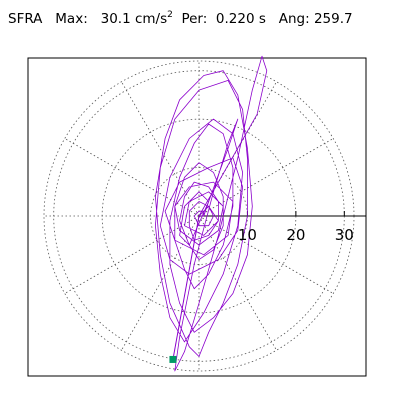  I want to click on tick-label: 20, so click(295, 235).